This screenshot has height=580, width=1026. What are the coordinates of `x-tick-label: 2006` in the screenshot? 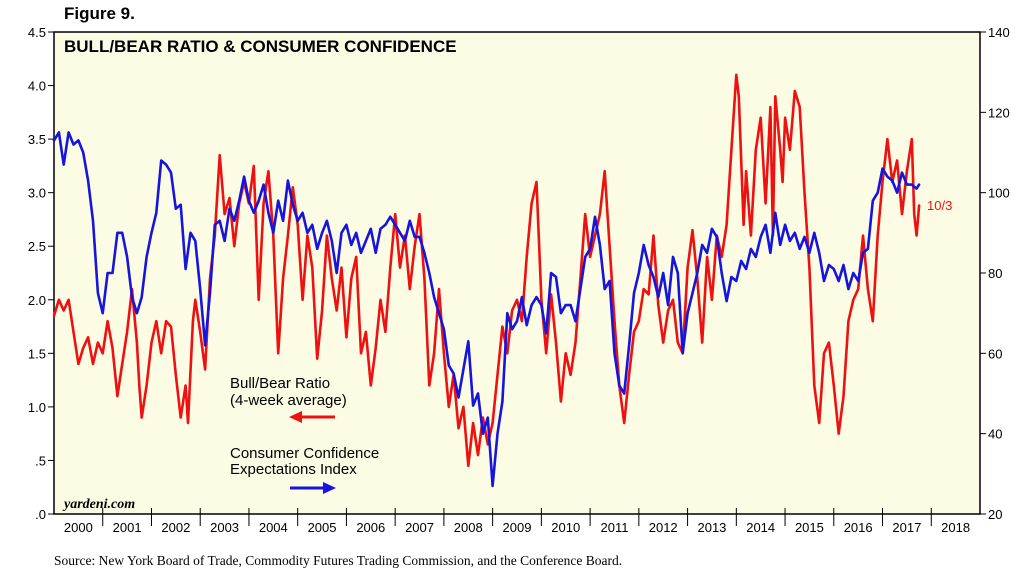 It's located at (370, 527).